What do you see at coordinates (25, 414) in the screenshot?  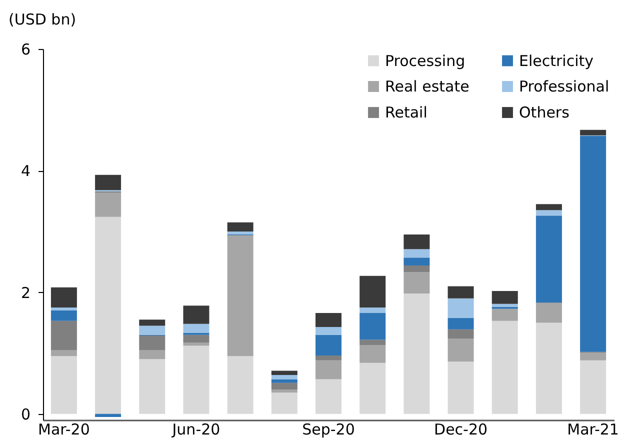 I see `y-tick-label: 0` at bounding box center [25, 414].